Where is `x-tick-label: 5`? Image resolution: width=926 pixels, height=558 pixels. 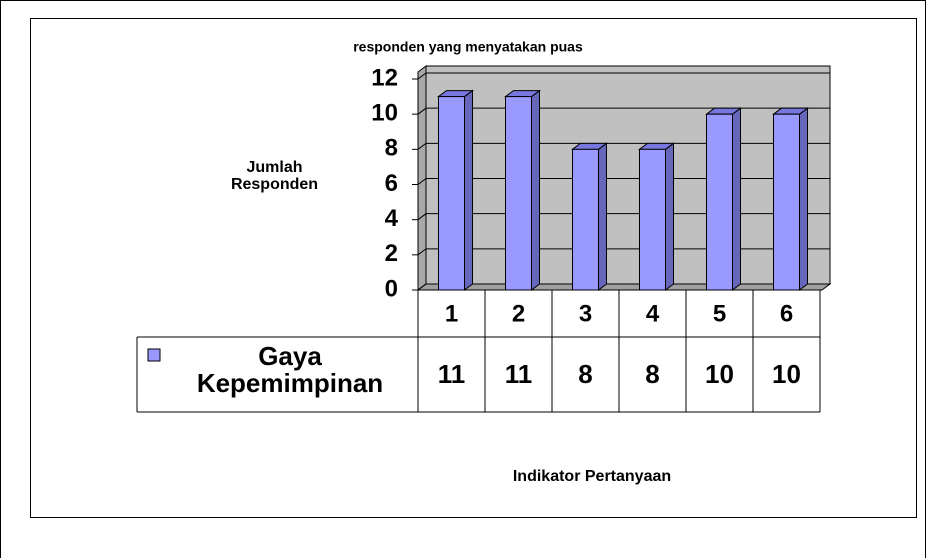 x-tick-label: 5 is located at coordinates (719, 313).